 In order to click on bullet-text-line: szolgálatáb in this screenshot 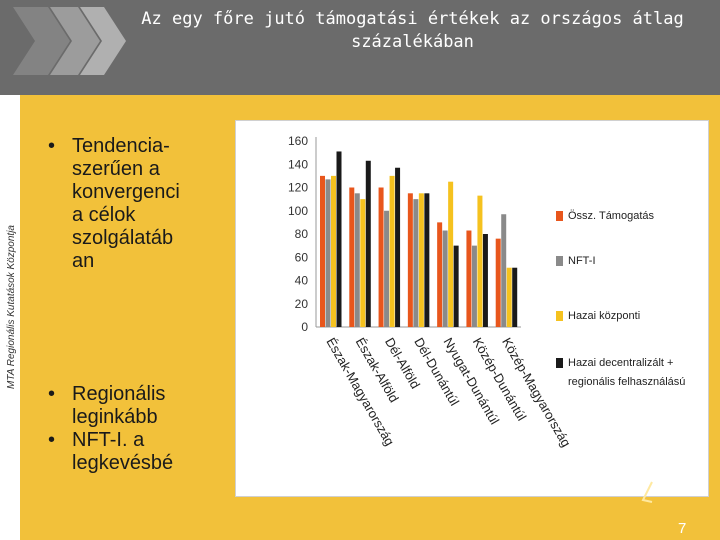, I will do `click(123, 238)`.